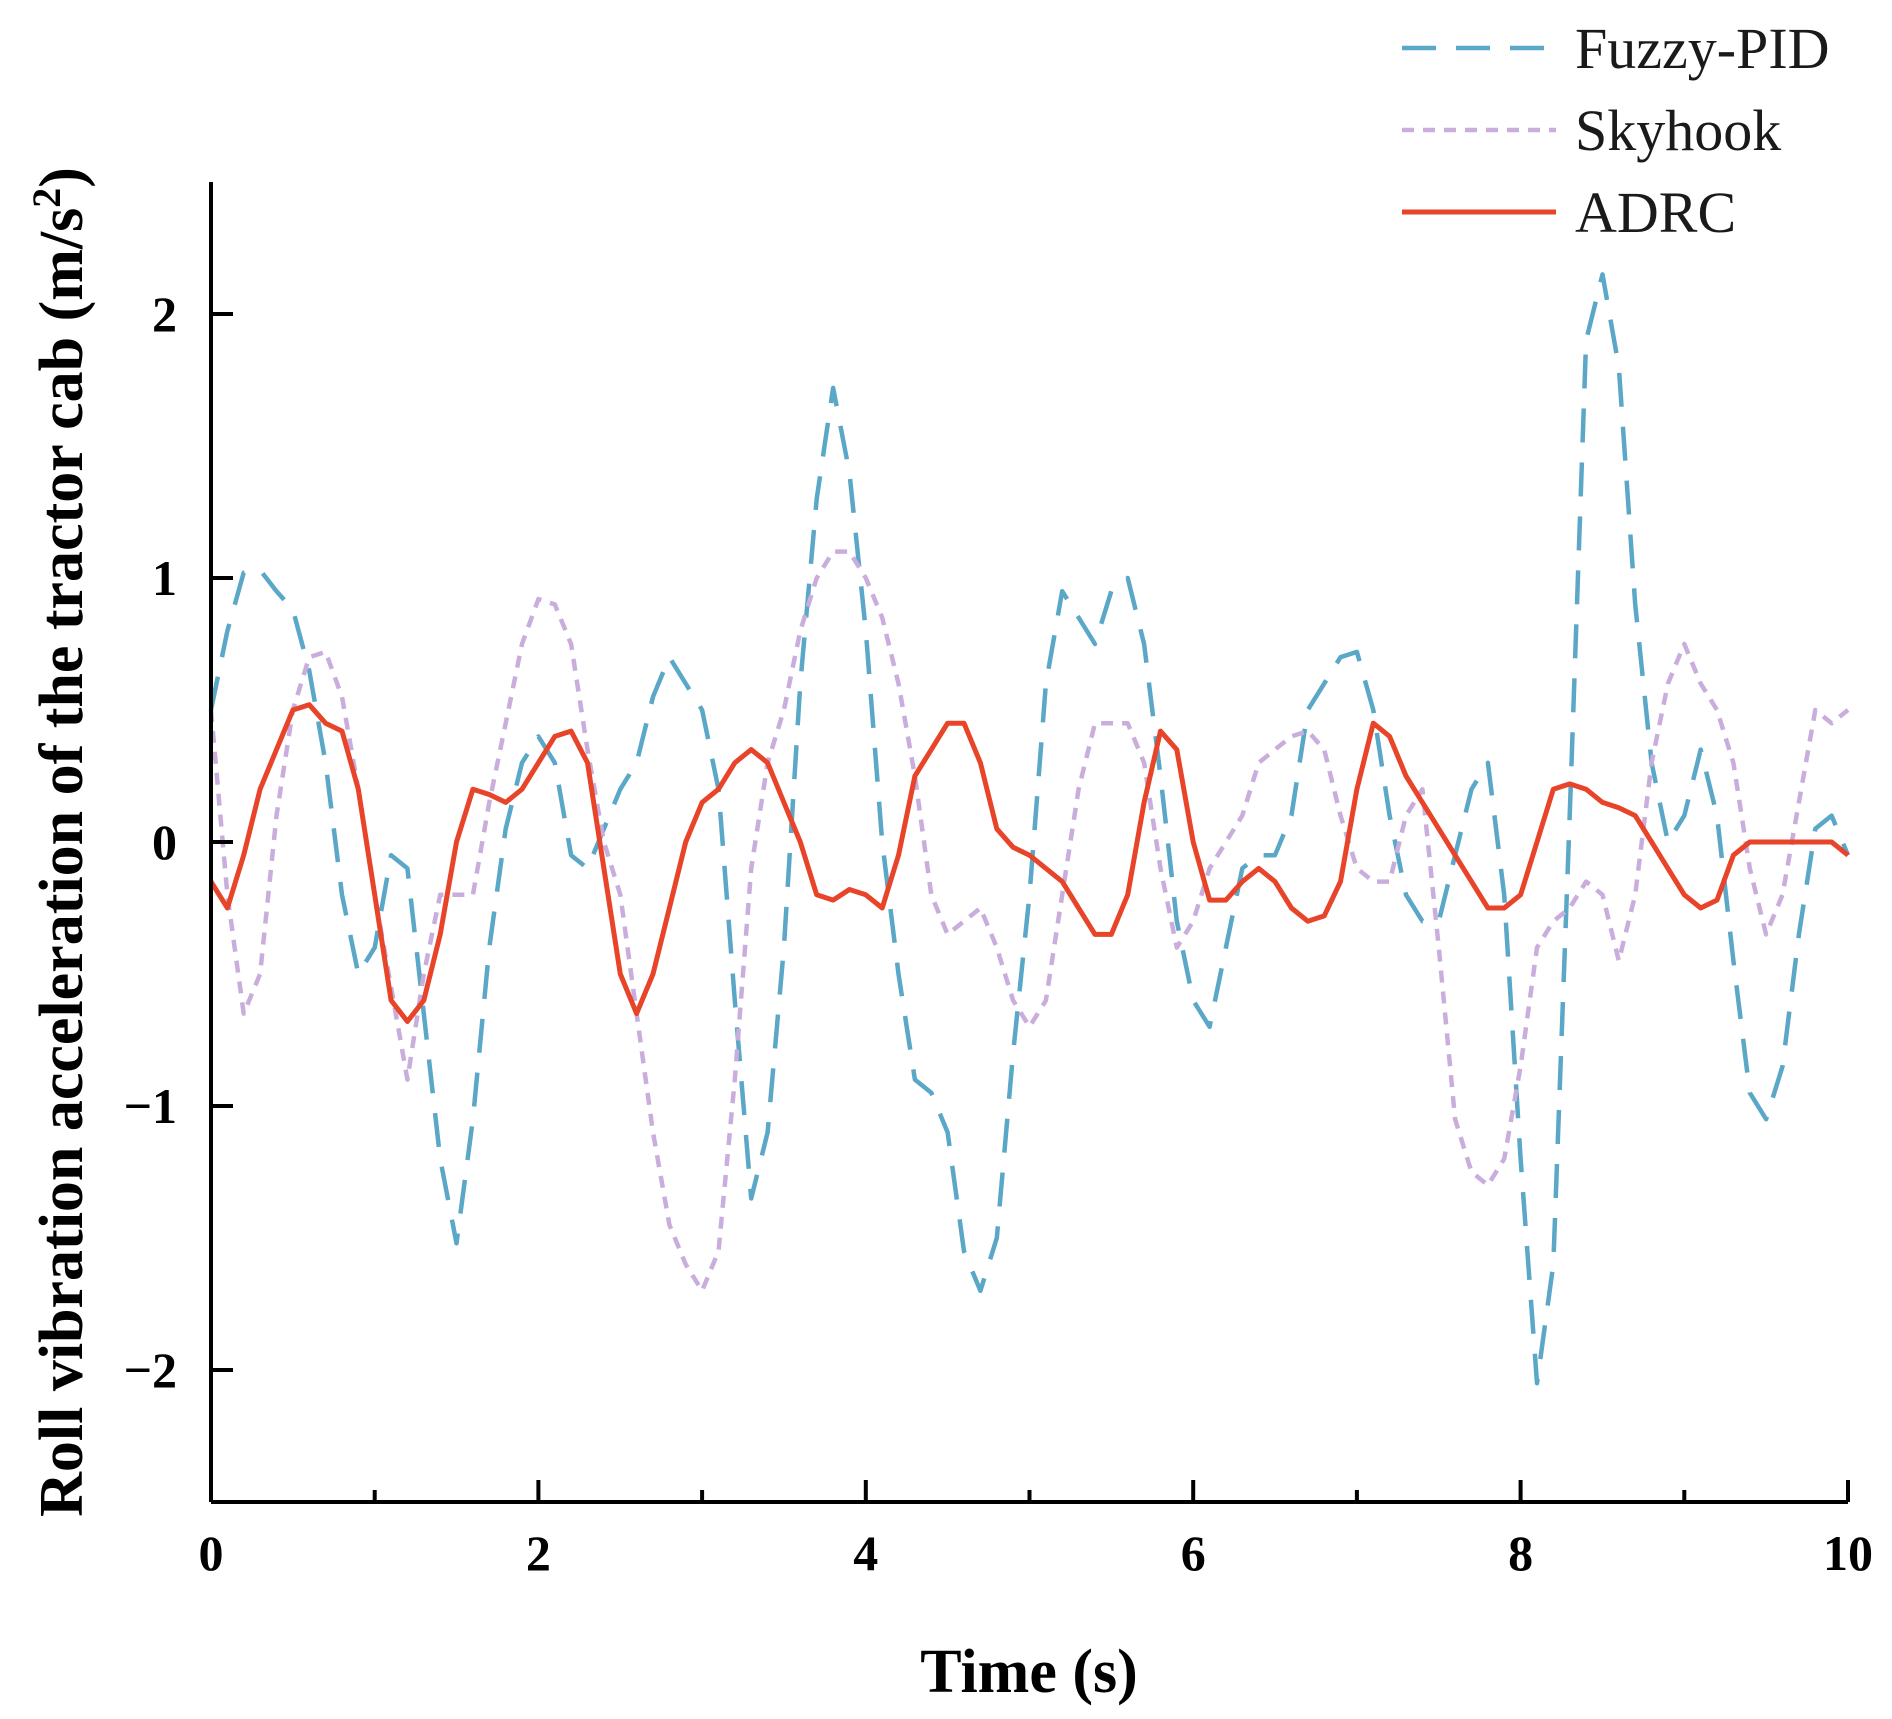 This screenshot has height=1719, width=1892. I want to click on legend-label: ADRC, so click(1655, 212).